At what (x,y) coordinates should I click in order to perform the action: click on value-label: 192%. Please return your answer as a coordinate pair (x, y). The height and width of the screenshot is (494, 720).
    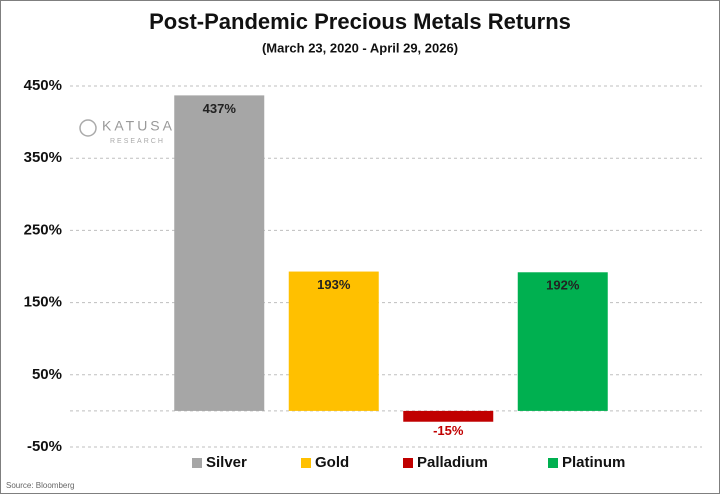
    Looking at the image, I should click on (563, 285).